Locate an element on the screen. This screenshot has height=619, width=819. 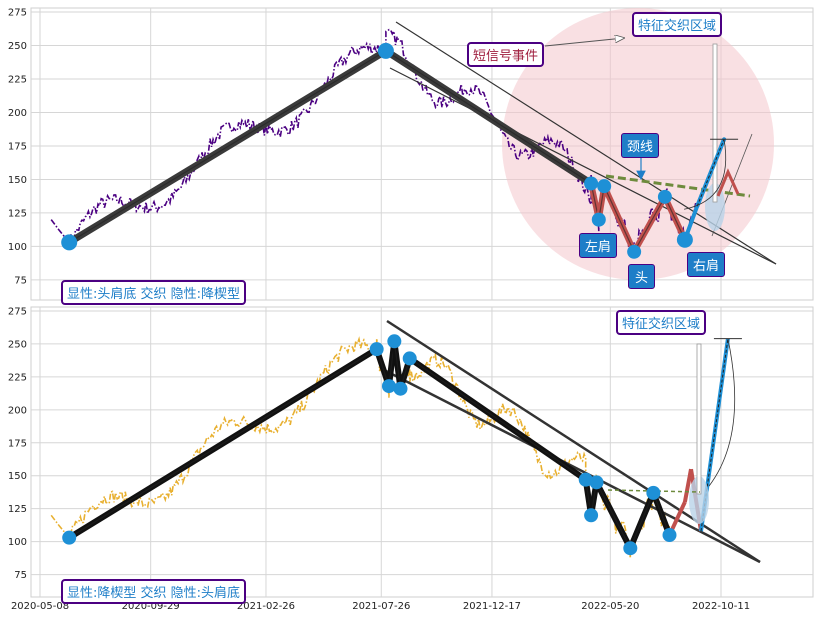
short-signal-label: 短信号事件 is located at coordinates (506, 54).